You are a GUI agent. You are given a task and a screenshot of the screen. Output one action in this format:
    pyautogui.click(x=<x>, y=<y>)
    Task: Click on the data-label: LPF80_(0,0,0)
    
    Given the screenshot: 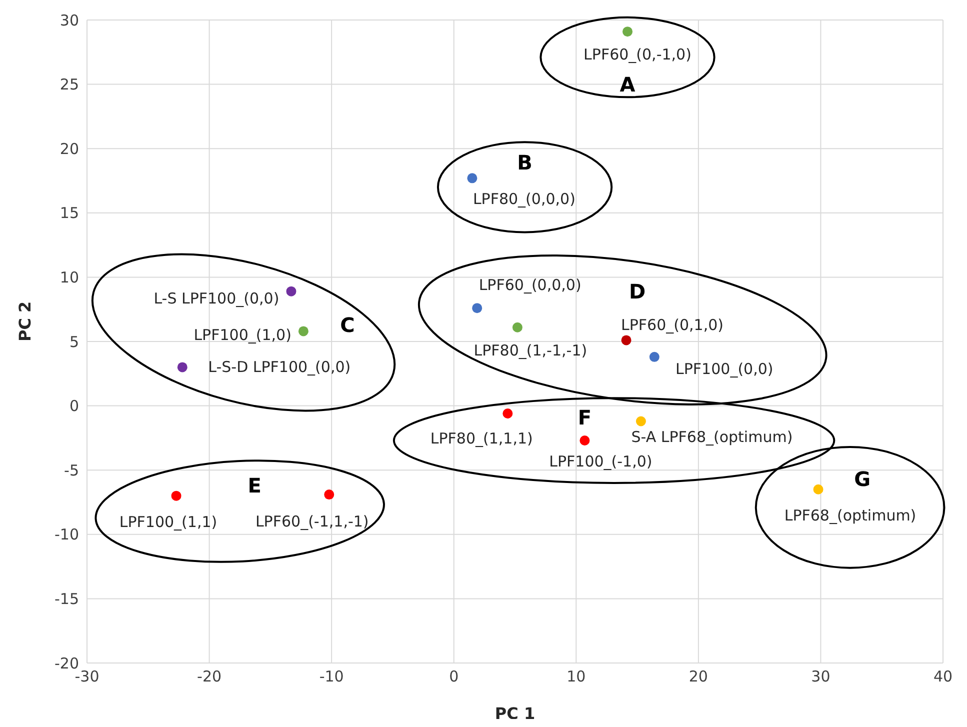 What is the action you would take?
    pyautogui.click(x=524, y=199)
    